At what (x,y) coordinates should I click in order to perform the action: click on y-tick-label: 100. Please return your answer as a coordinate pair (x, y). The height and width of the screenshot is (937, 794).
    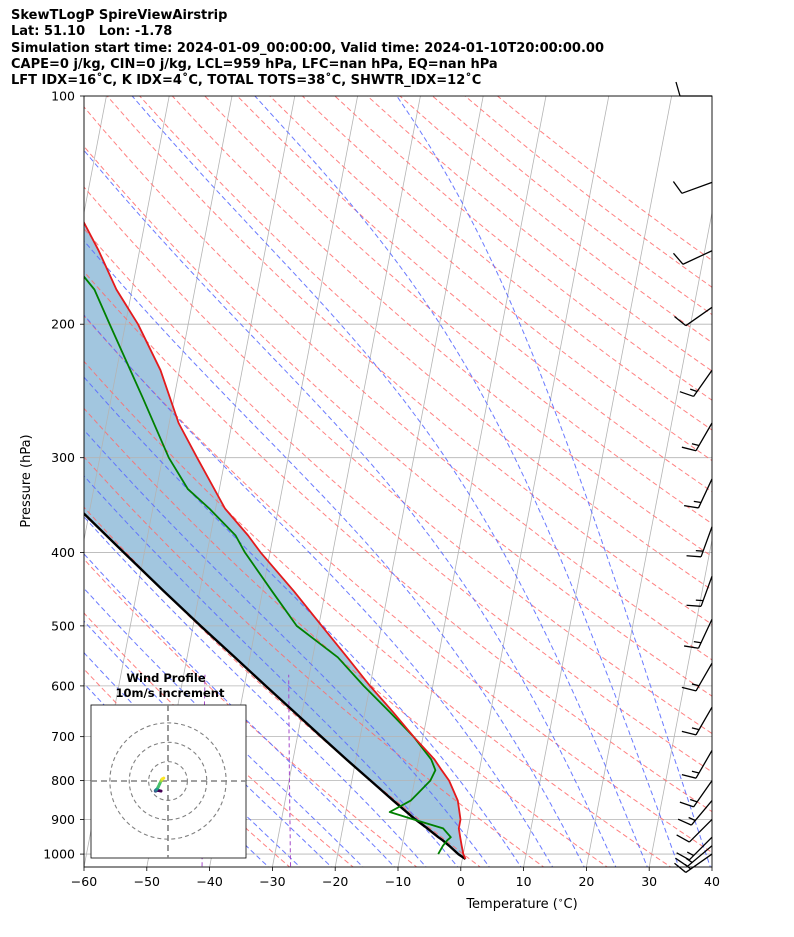
    Looking at the image, I should click on (63, 96).